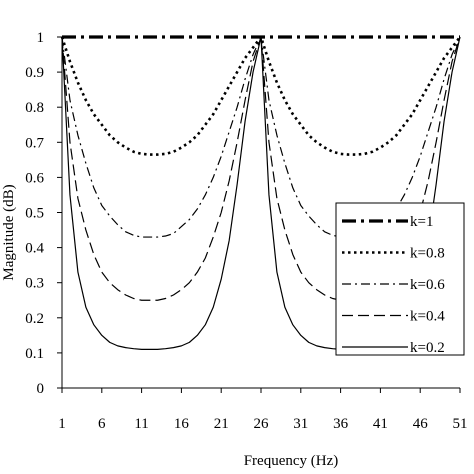  I want to click on y-tick-label: 0.3, so click(34, 284).